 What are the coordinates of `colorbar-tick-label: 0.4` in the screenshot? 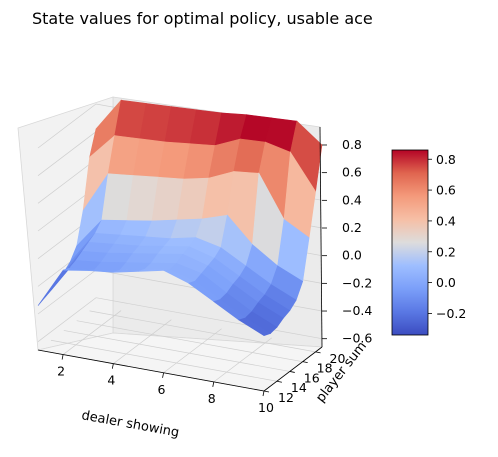 It's located at (446, 220).